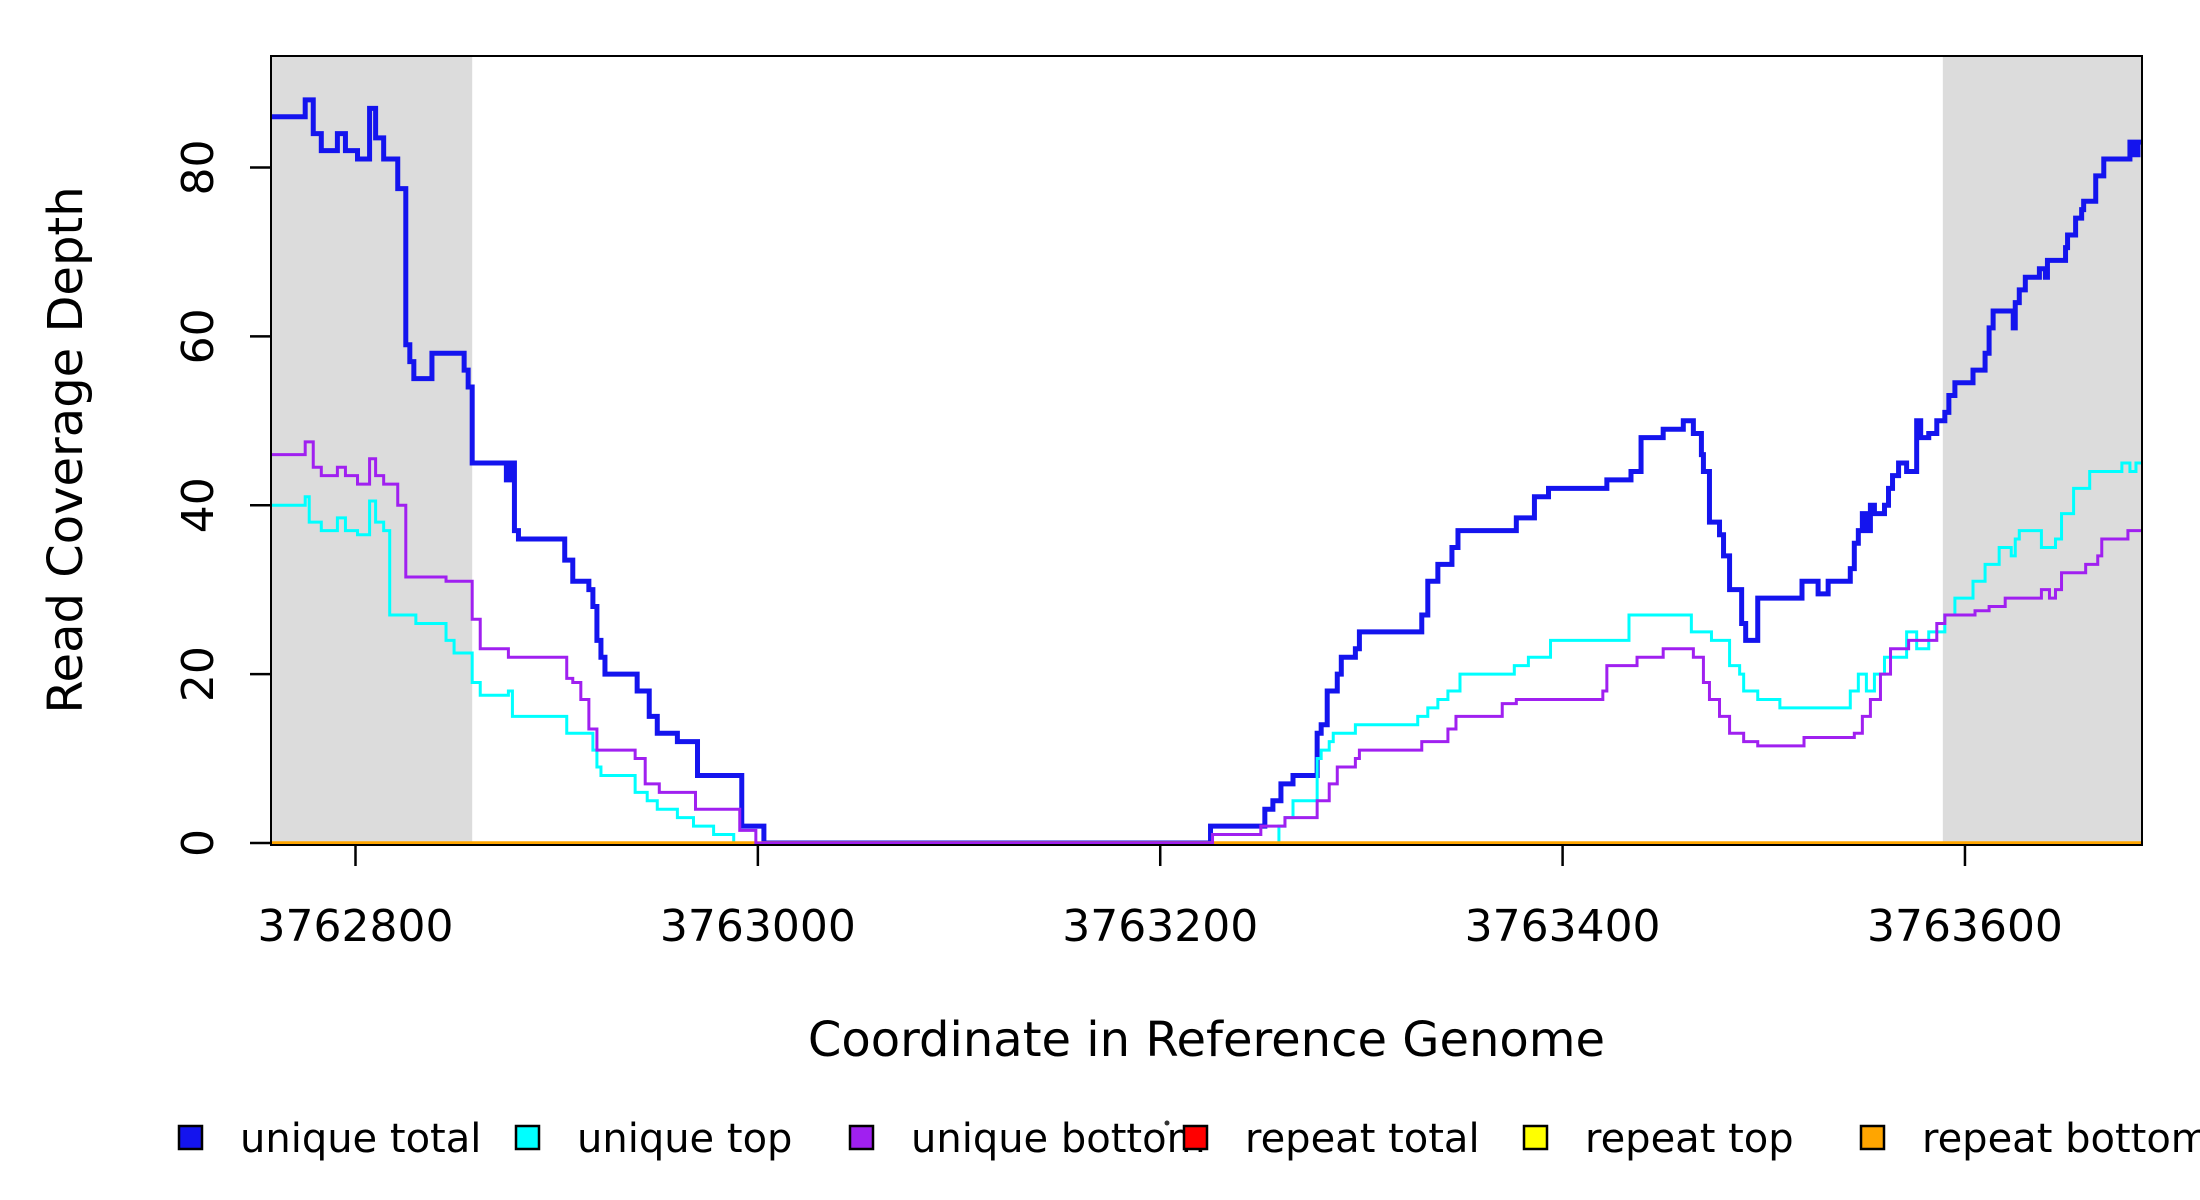 This screenshot has height=1200, width=2200. What do you see at coordinates (1206, 1040) in the screenshot?
I see `x-axis-title: Coordinate in Reference Genome` at bounding box center [1206, 1040].